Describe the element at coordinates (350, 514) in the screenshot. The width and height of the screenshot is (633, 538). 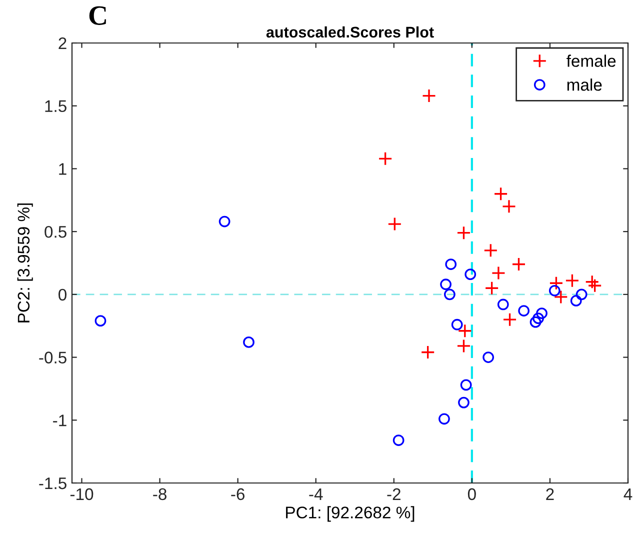
I see `x-axis-title: PC1: [92.2682 %]` at that location.